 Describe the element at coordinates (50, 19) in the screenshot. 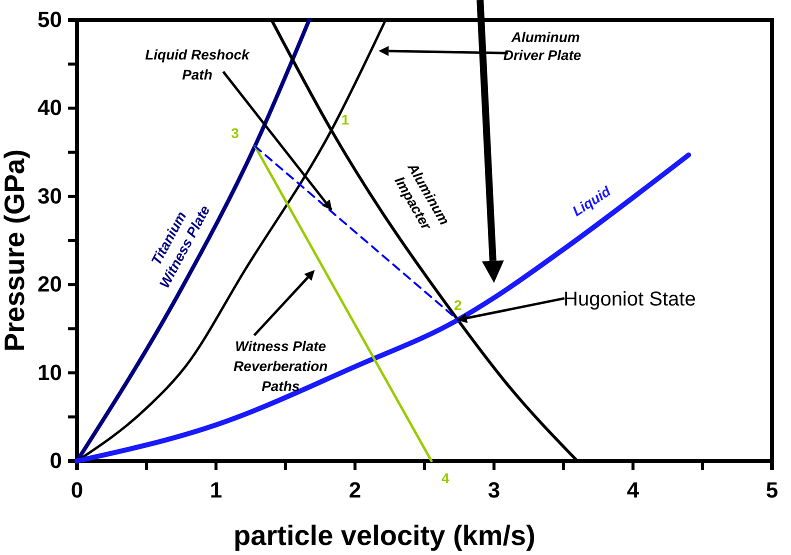

I see `y-tick-label: 50` at that location.